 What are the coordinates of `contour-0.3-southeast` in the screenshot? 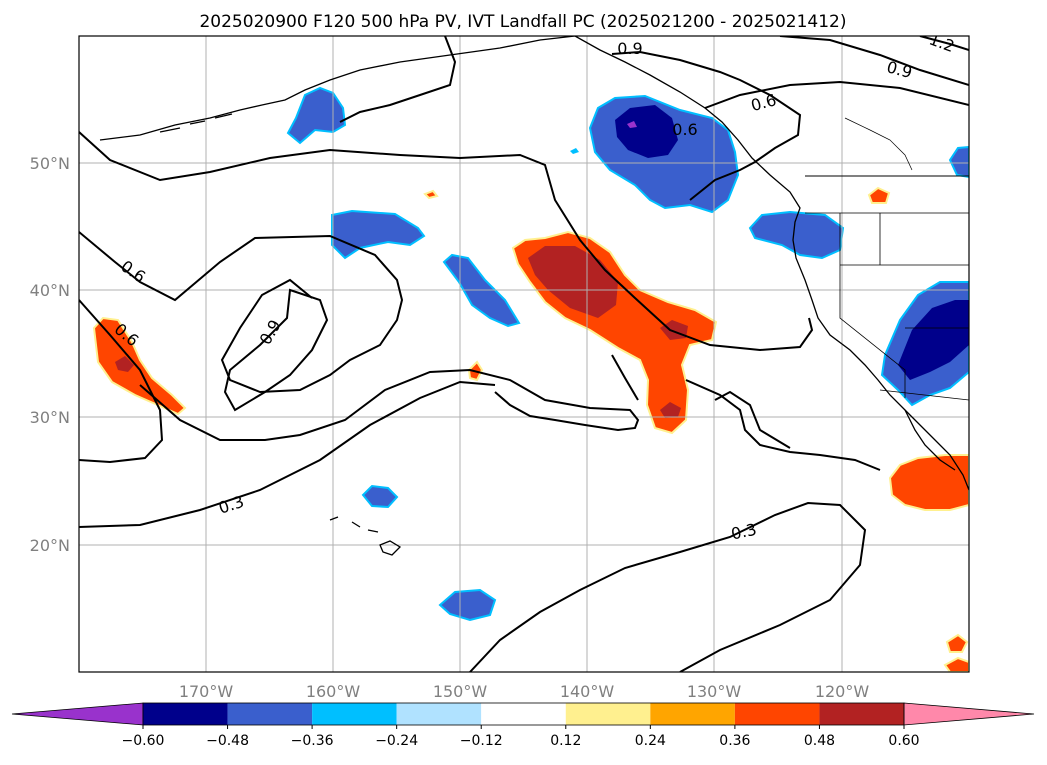 It's located at (668, 586).